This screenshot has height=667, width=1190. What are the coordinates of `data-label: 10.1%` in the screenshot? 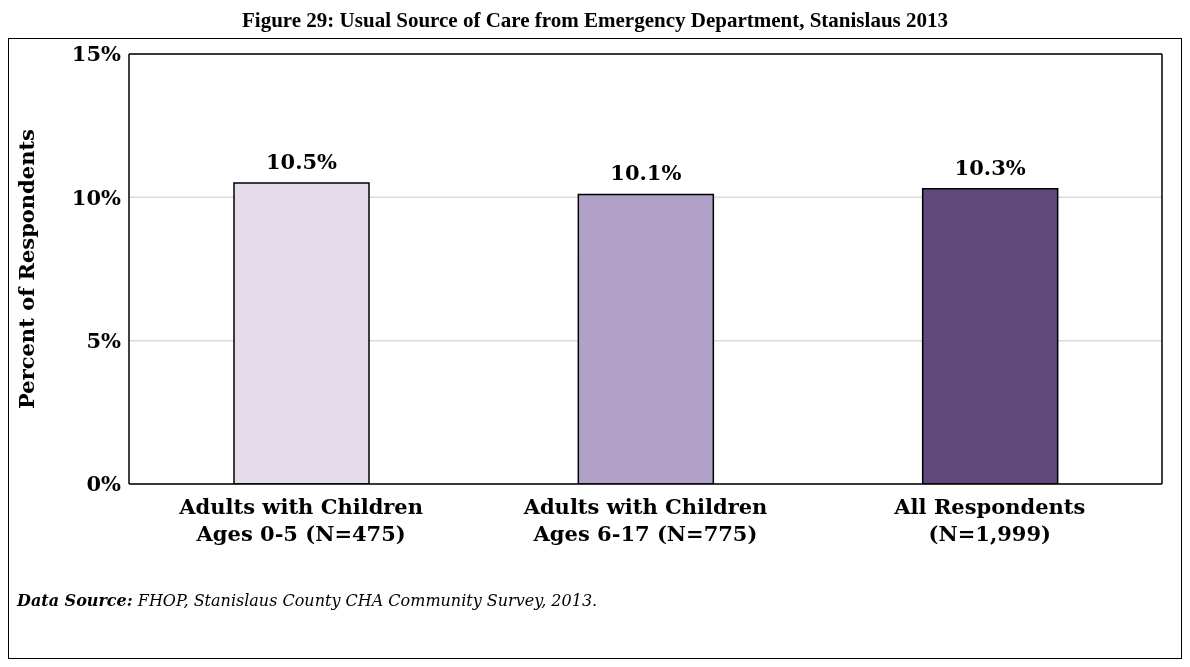 It's located at (646, 173).